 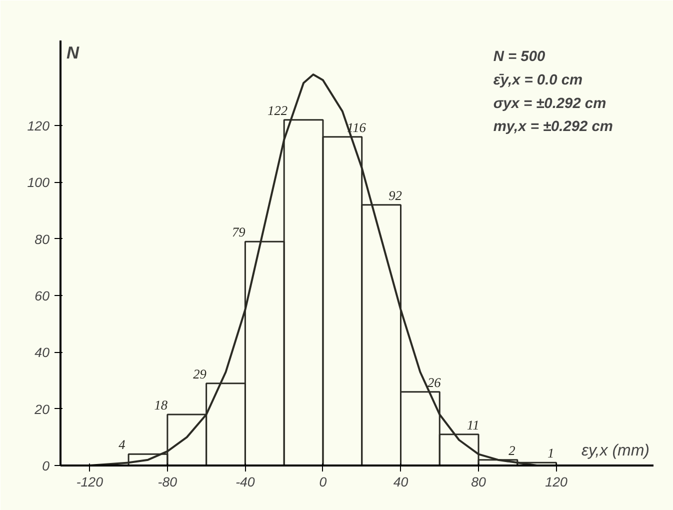 I want to click on y-tick-label: 40, so click(x=42, y=352).